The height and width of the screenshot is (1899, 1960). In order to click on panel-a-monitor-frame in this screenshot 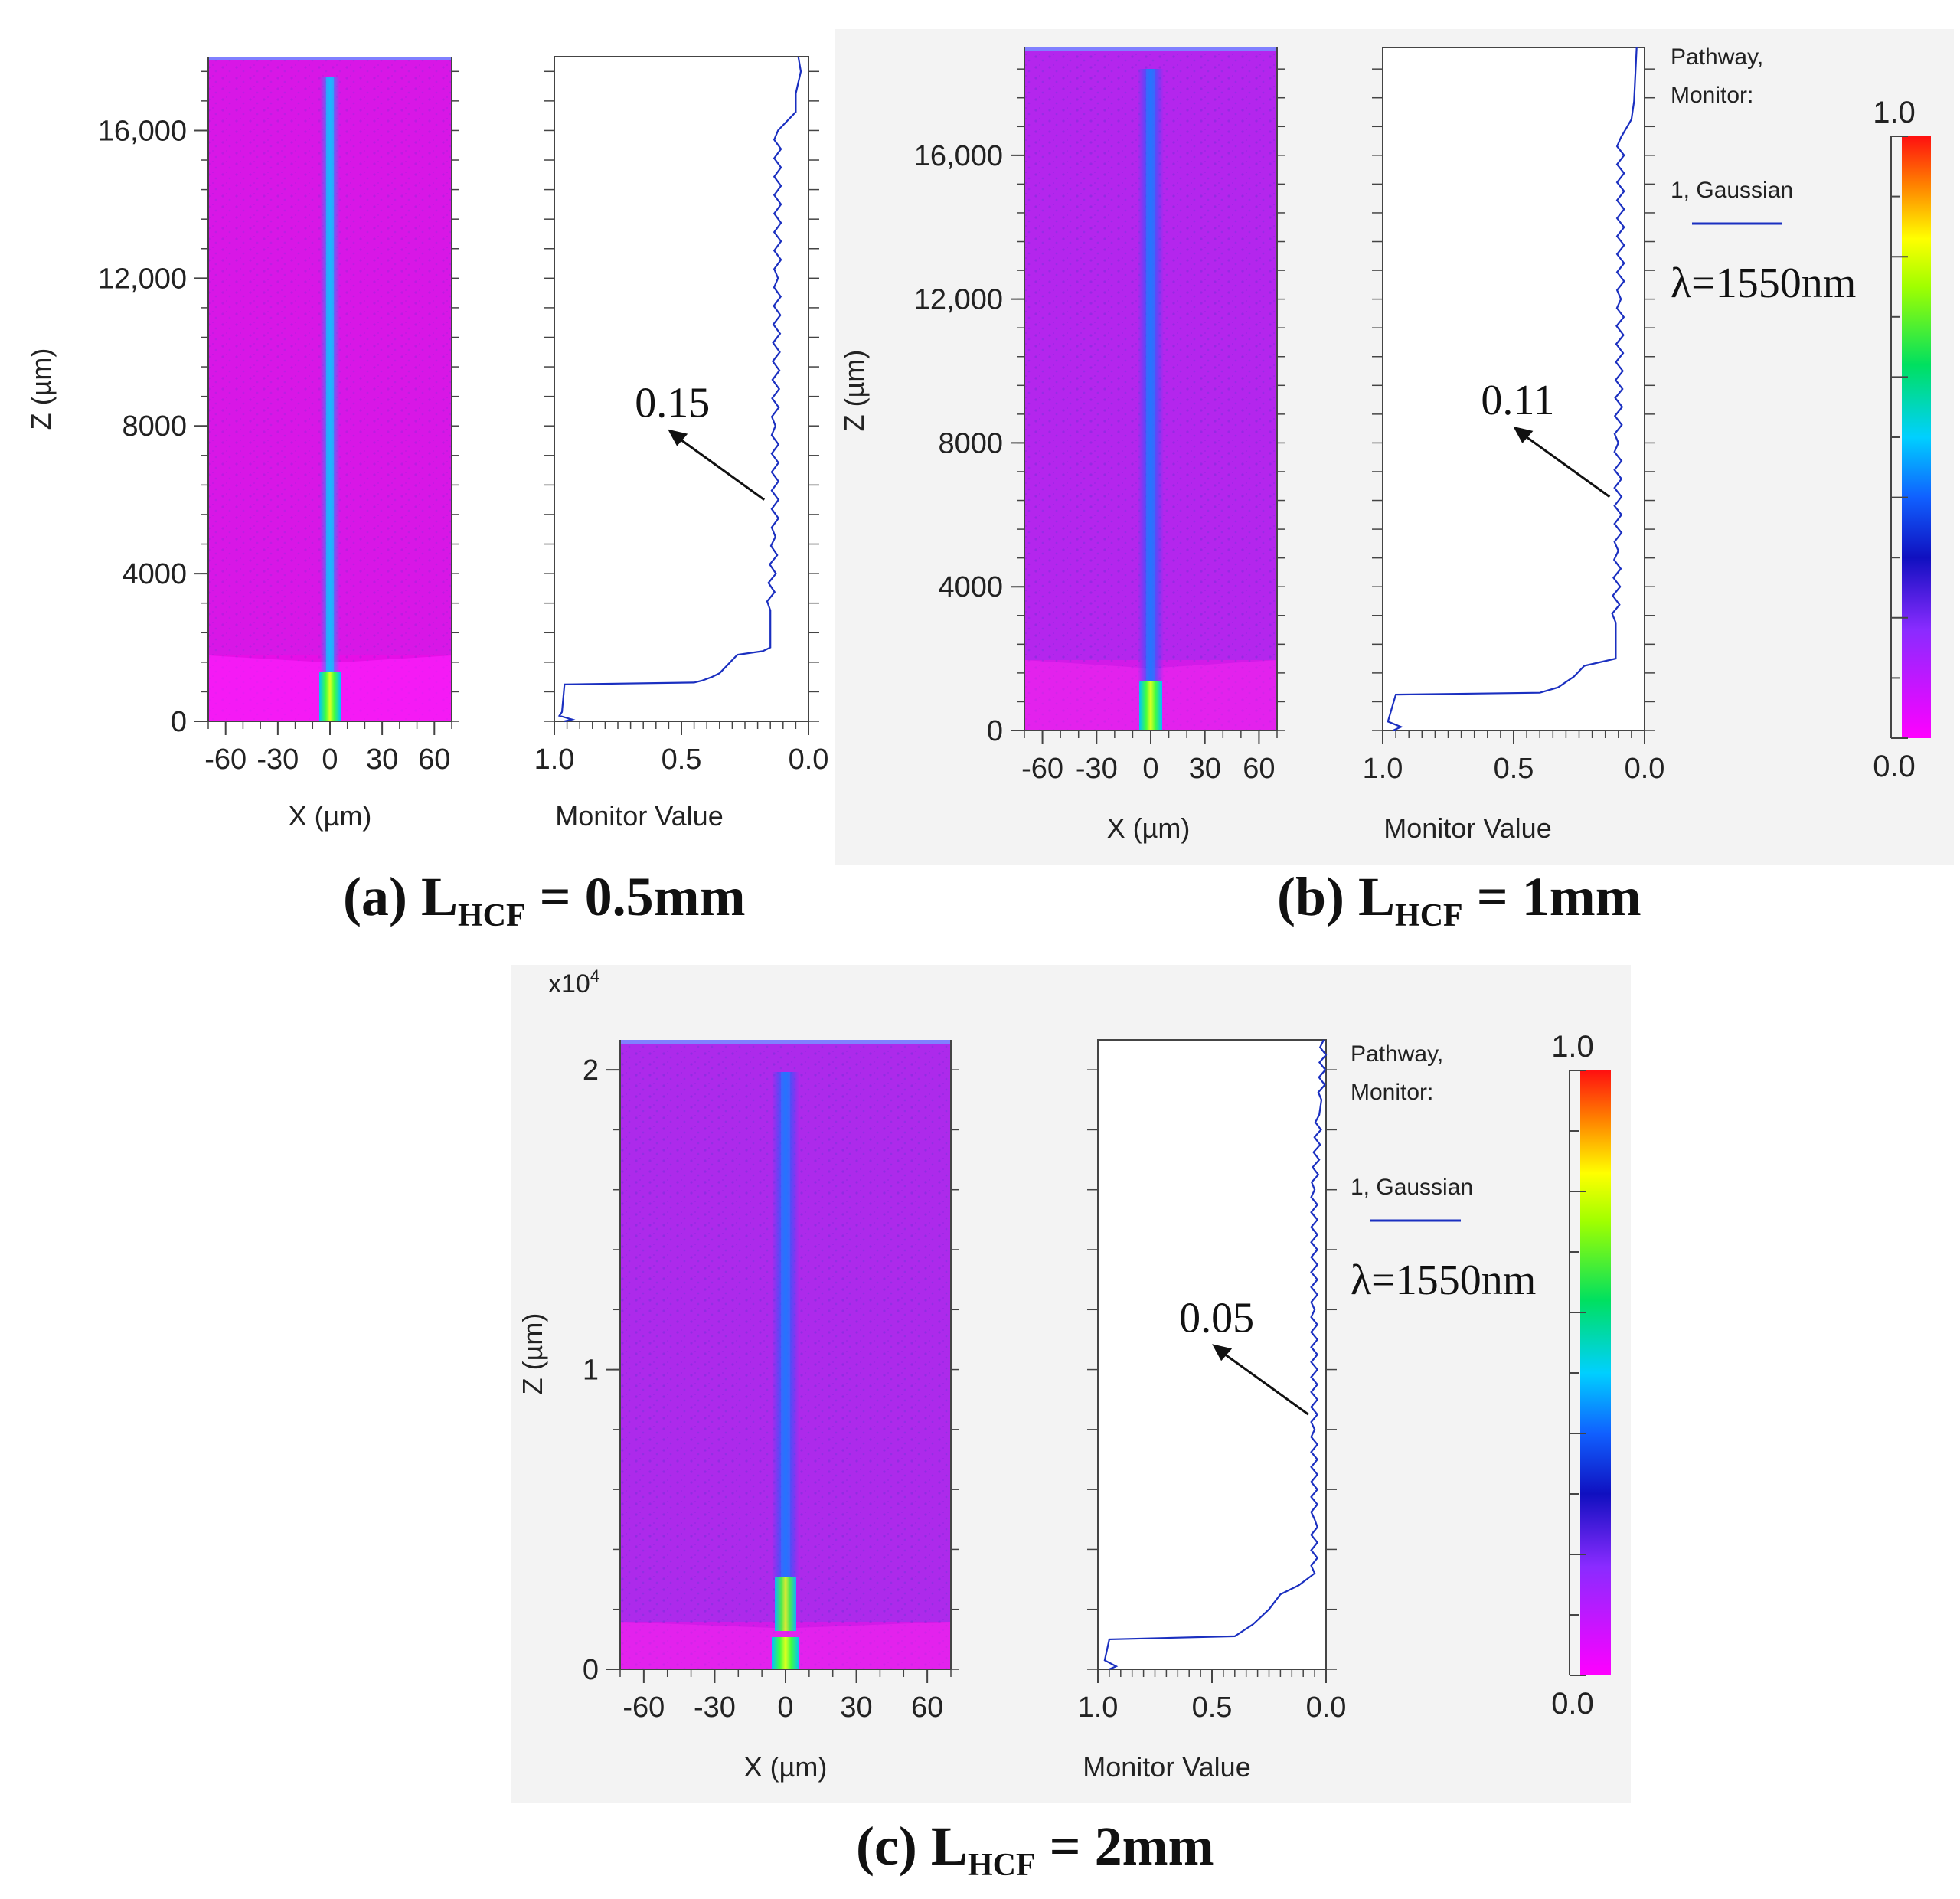, I will do `click(681, 389)`.